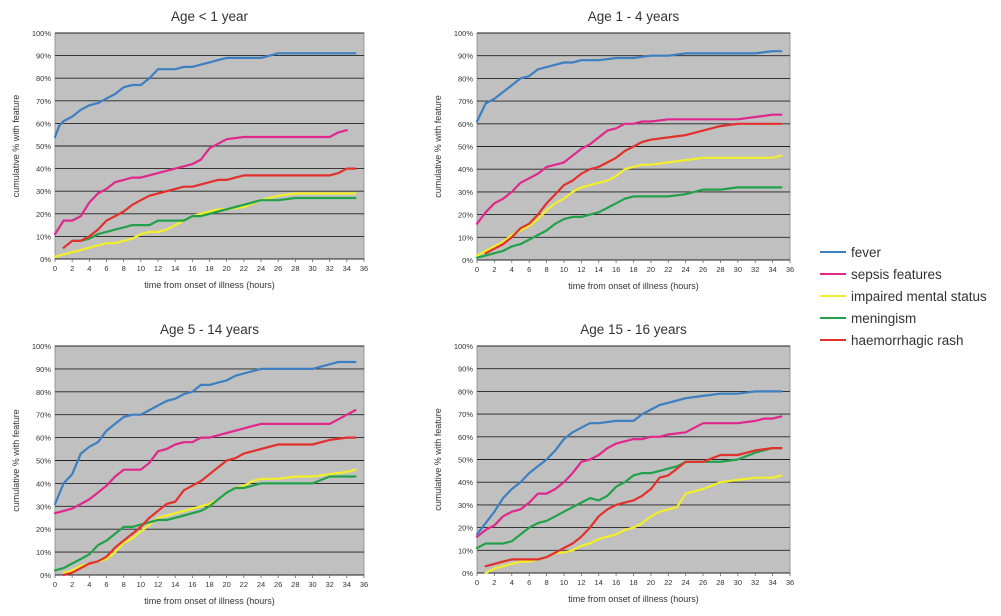 The image size is (1001, 616). I want to click on chart-title: Age 1 - 4 years, so click(634, 16).